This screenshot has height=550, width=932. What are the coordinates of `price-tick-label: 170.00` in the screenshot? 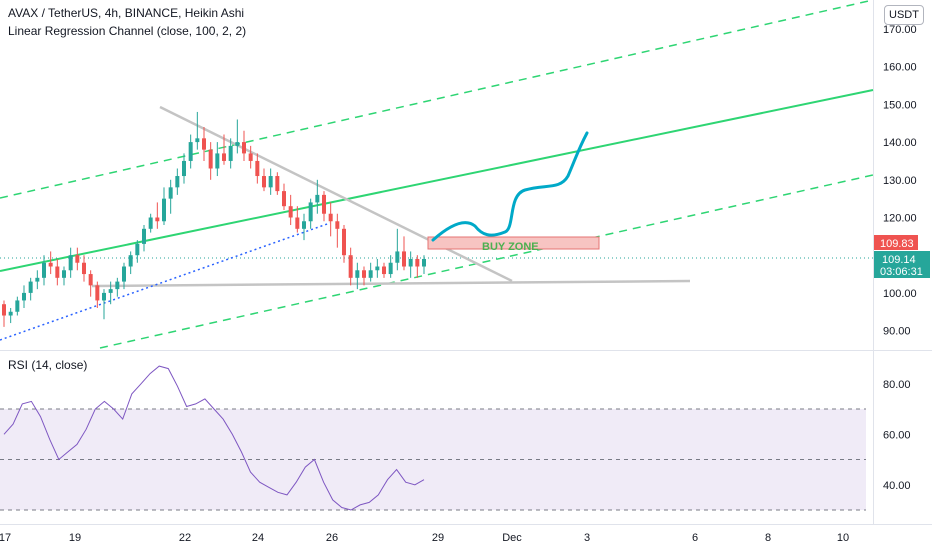 It's located at (900, 30).